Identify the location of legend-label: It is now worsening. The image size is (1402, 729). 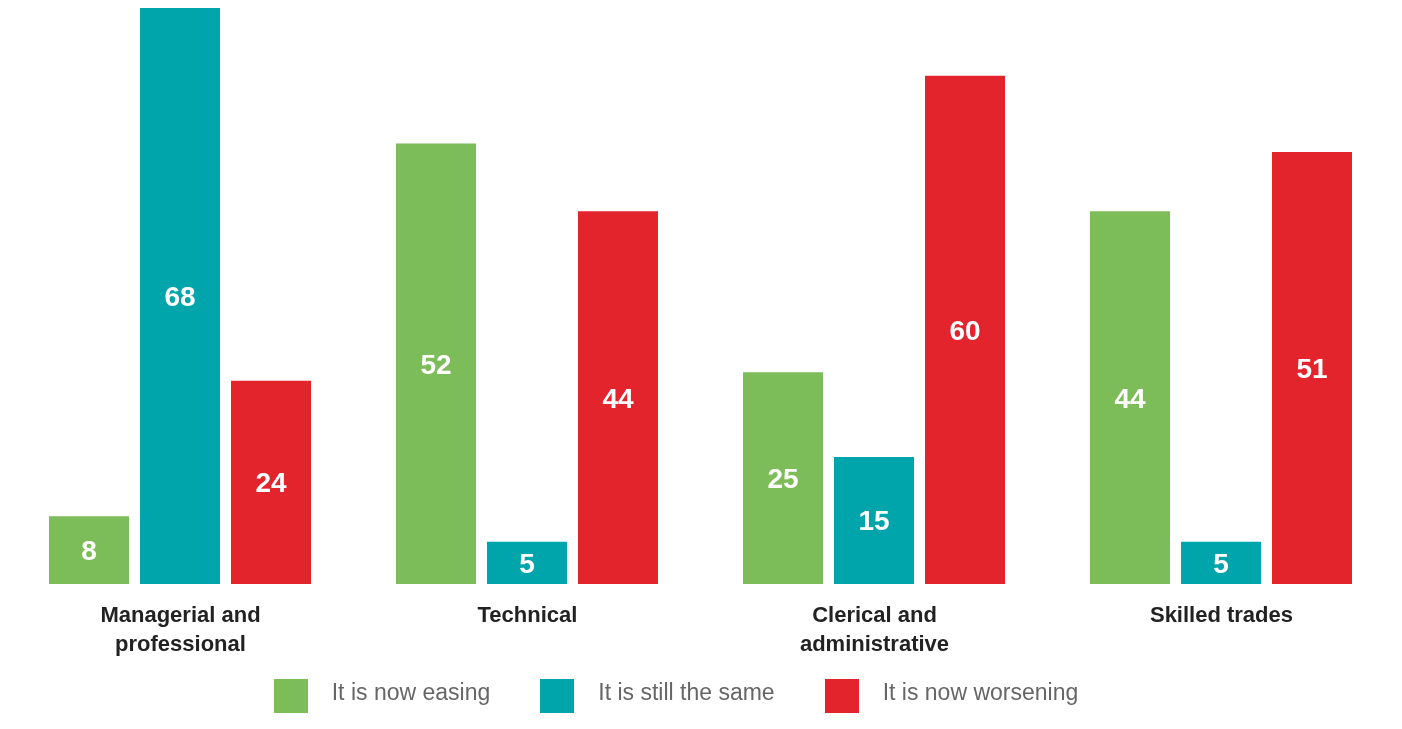
(980, 692).